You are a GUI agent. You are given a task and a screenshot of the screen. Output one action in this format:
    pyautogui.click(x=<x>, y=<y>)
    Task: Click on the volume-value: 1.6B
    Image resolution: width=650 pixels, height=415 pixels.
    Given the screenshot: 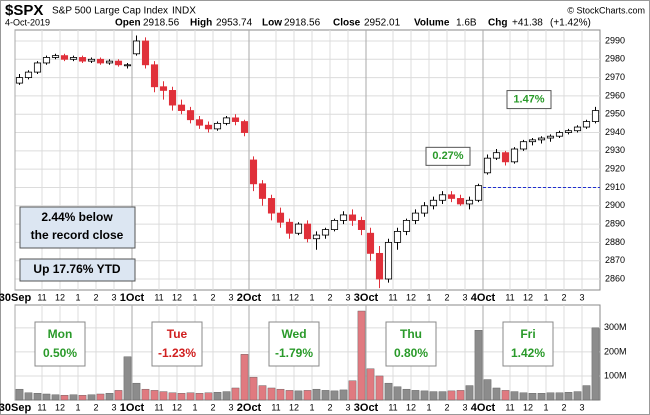 What is the action you would take?
    pyautogui.click(x=466, y=23)
    